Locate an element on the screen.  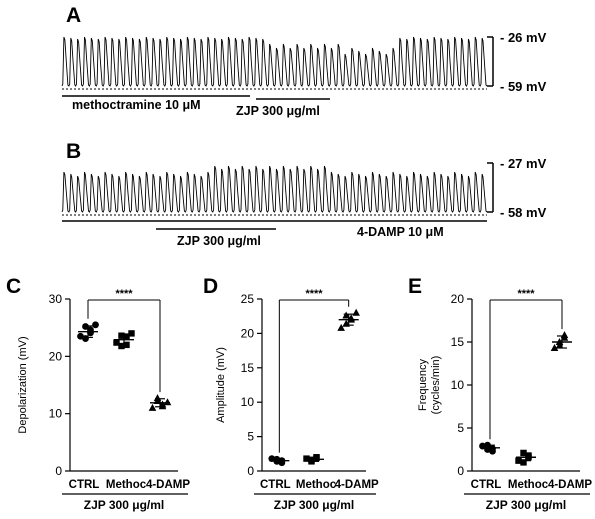
trace-a-zjp-label: ZJP 300 μg/ml is located at coordinates (278, 111).